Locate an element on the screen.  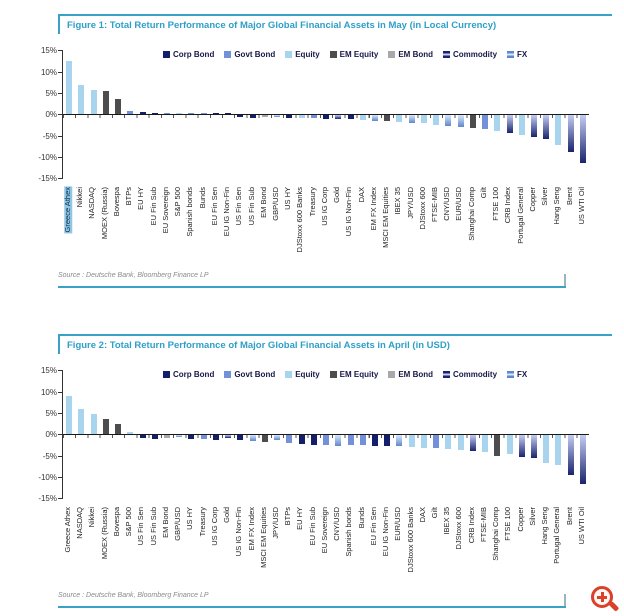
legend-swatch-commodity is located at coordinates (447, 55).